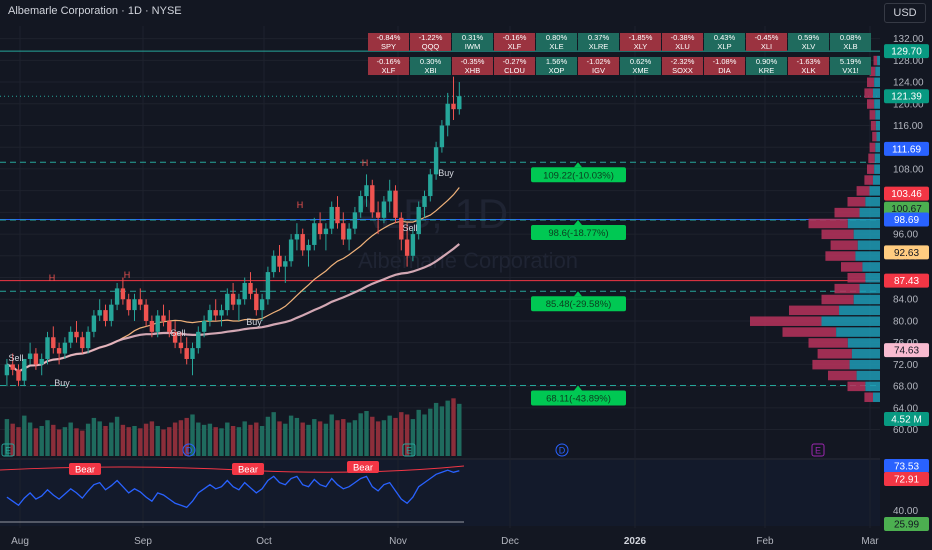  I want to click on ticker-tile-xop: 1.56% XOP, so click(556, 66).